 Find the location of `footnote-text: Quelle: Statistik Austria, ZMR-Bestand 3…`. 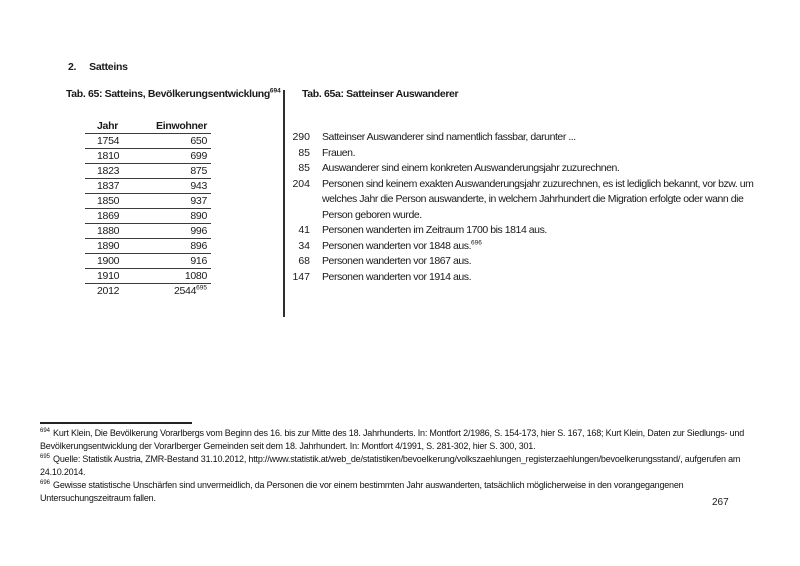

footnote-text: Quelle: Statistik Austria, ZMR-Bestand 3… is located at coordinates (390, 465).